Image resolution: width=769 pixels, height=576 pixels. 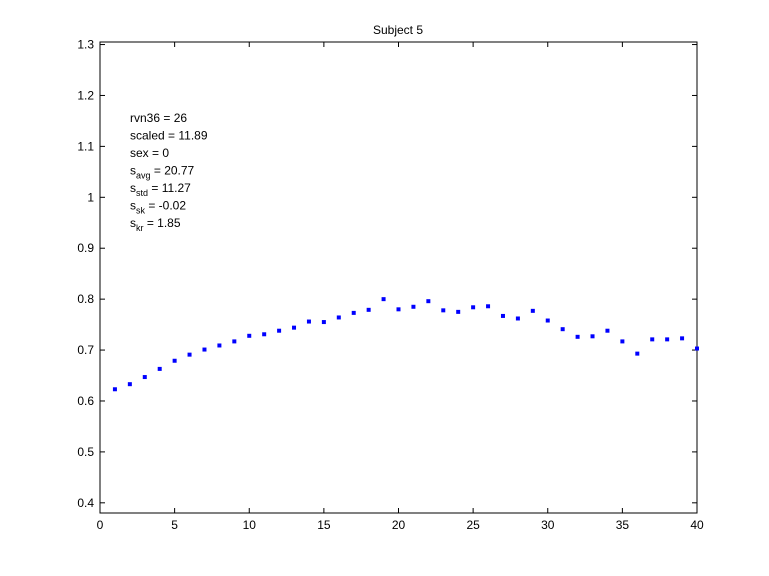 What do you see at coordinates (398, 30) in the screenshot?
I see `chart-title: Subject 5` at bounding box center [398, 30].